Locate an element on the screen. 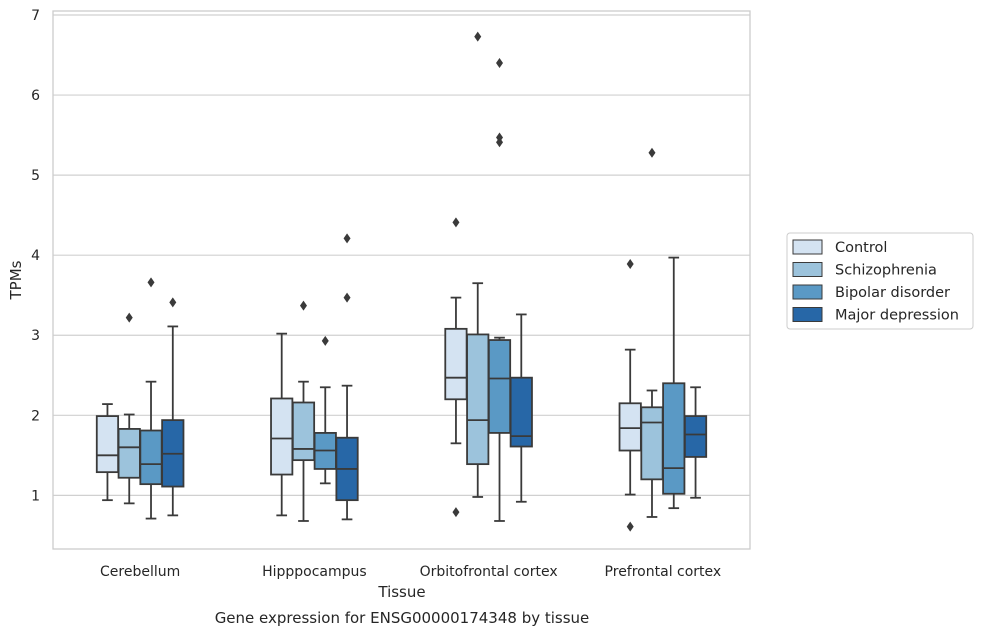  y-axis-ticks: 1 2 3 4 5 6 7 is located at coordinates (35, 256).